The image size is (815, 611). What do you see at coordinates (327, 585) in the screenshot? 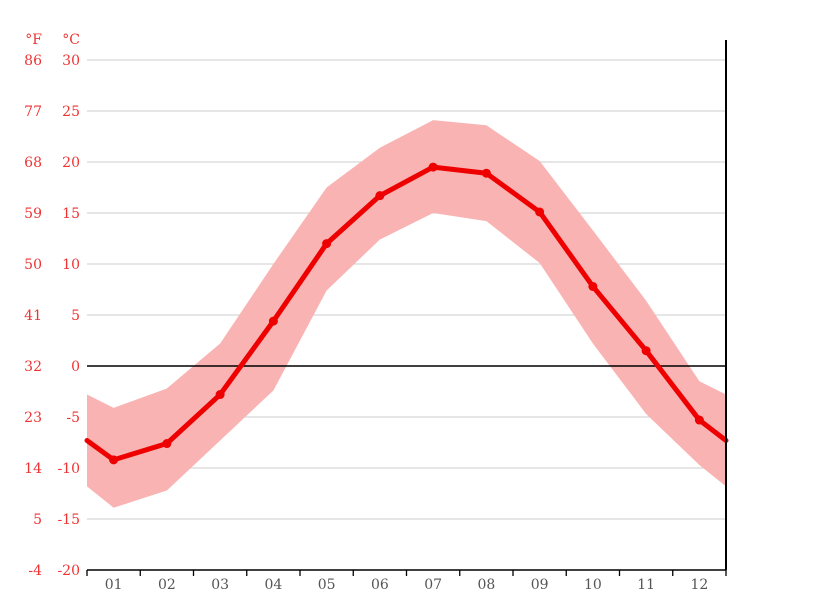
I see `x-tick-label: 05` at bounding box center [327, 585].